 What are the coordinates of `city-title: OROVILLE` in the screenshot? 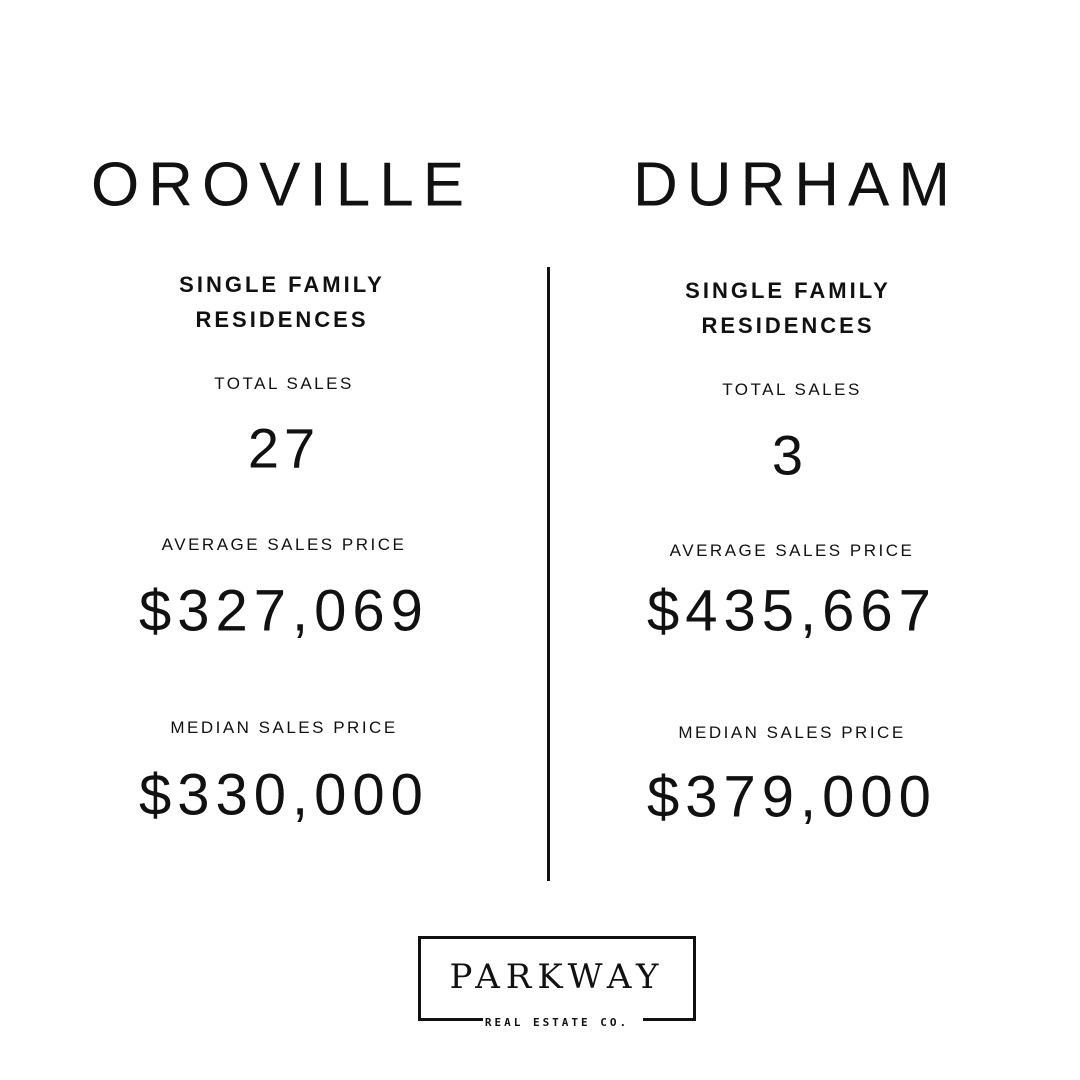 It's located at (282, 185).